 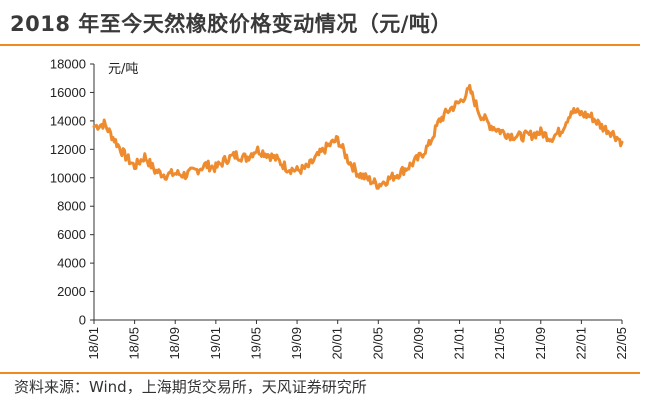 I want to click on y-tick-label: 10000, so click(x=68, y=177).